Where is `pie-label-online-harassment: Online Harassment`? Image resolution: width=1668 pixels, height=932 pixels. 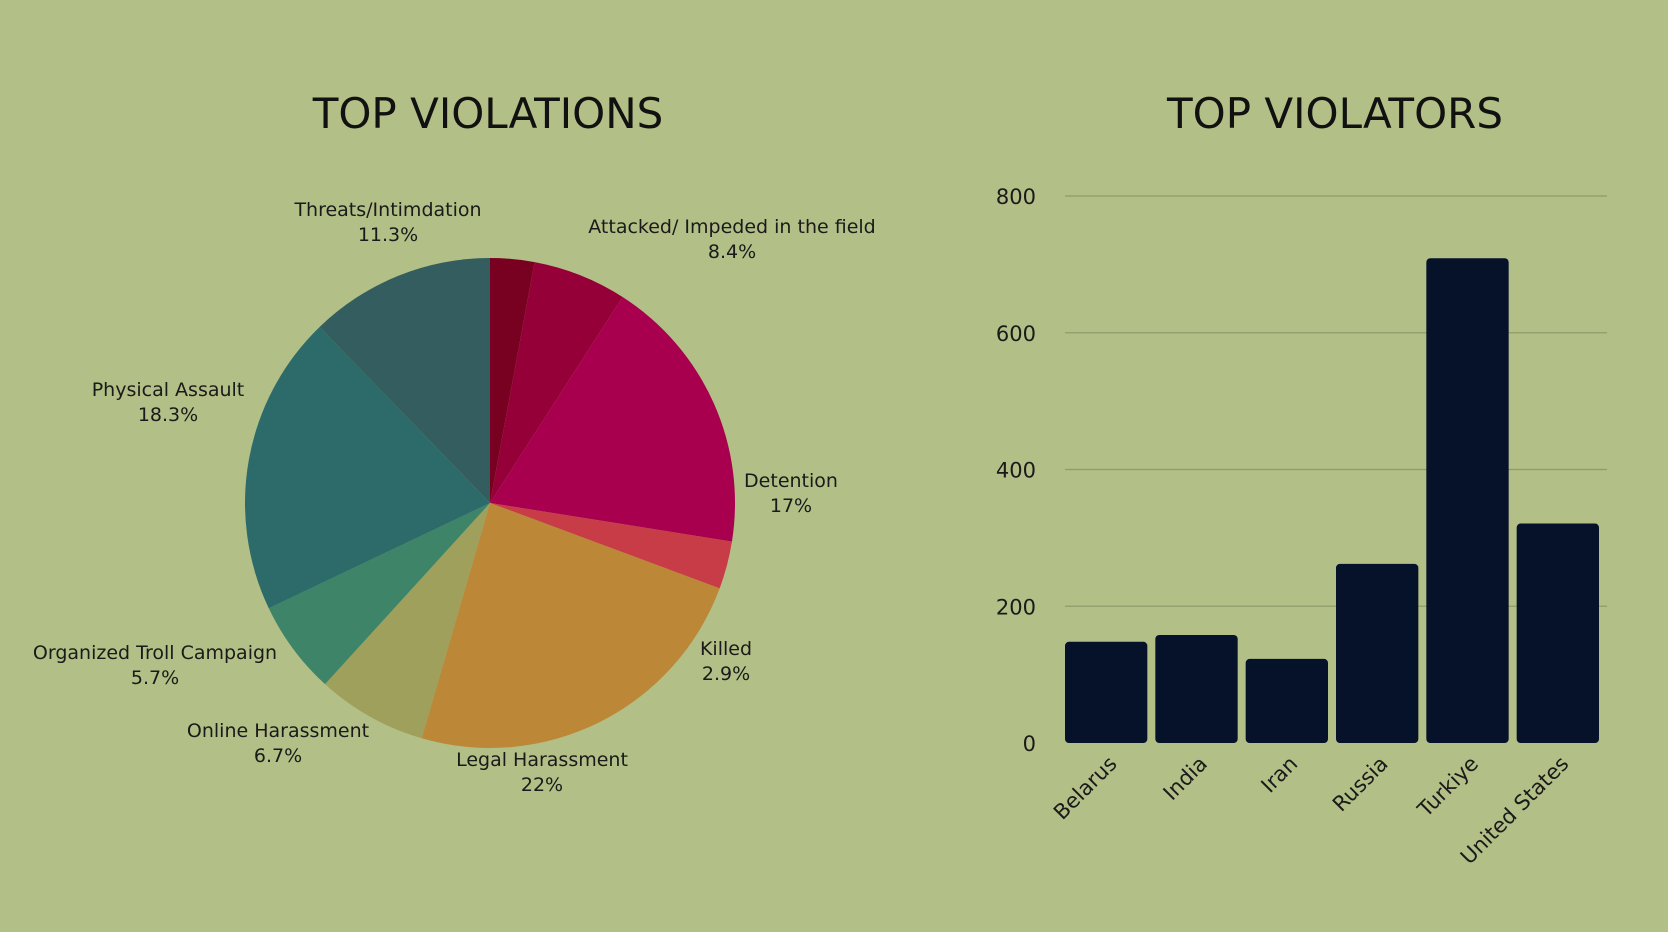
pie-label-online-harassment: Online Harassment is located at coordinates (278, 731).